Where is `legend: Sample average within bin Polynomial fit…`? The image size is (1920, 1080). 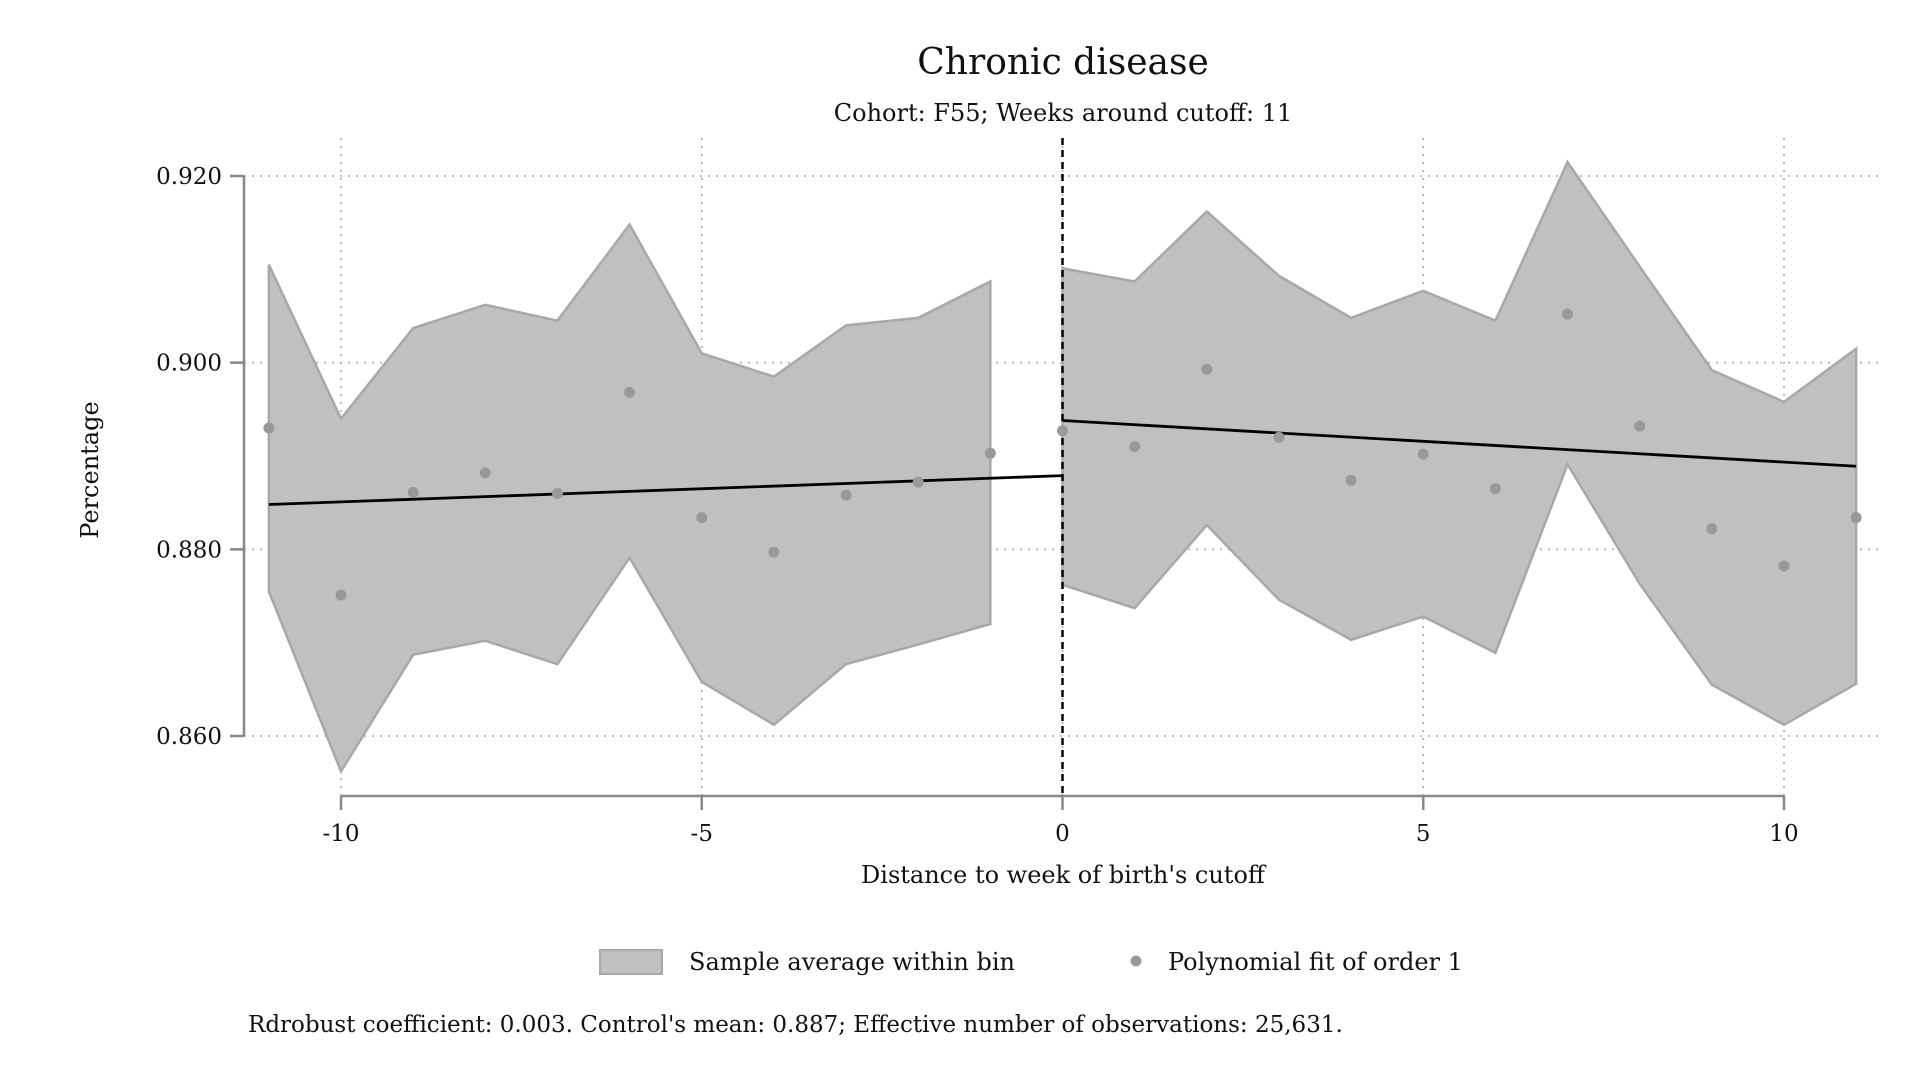
legend: Sample average within bin Polynomial fit… is located at coordinates (1031, 962).